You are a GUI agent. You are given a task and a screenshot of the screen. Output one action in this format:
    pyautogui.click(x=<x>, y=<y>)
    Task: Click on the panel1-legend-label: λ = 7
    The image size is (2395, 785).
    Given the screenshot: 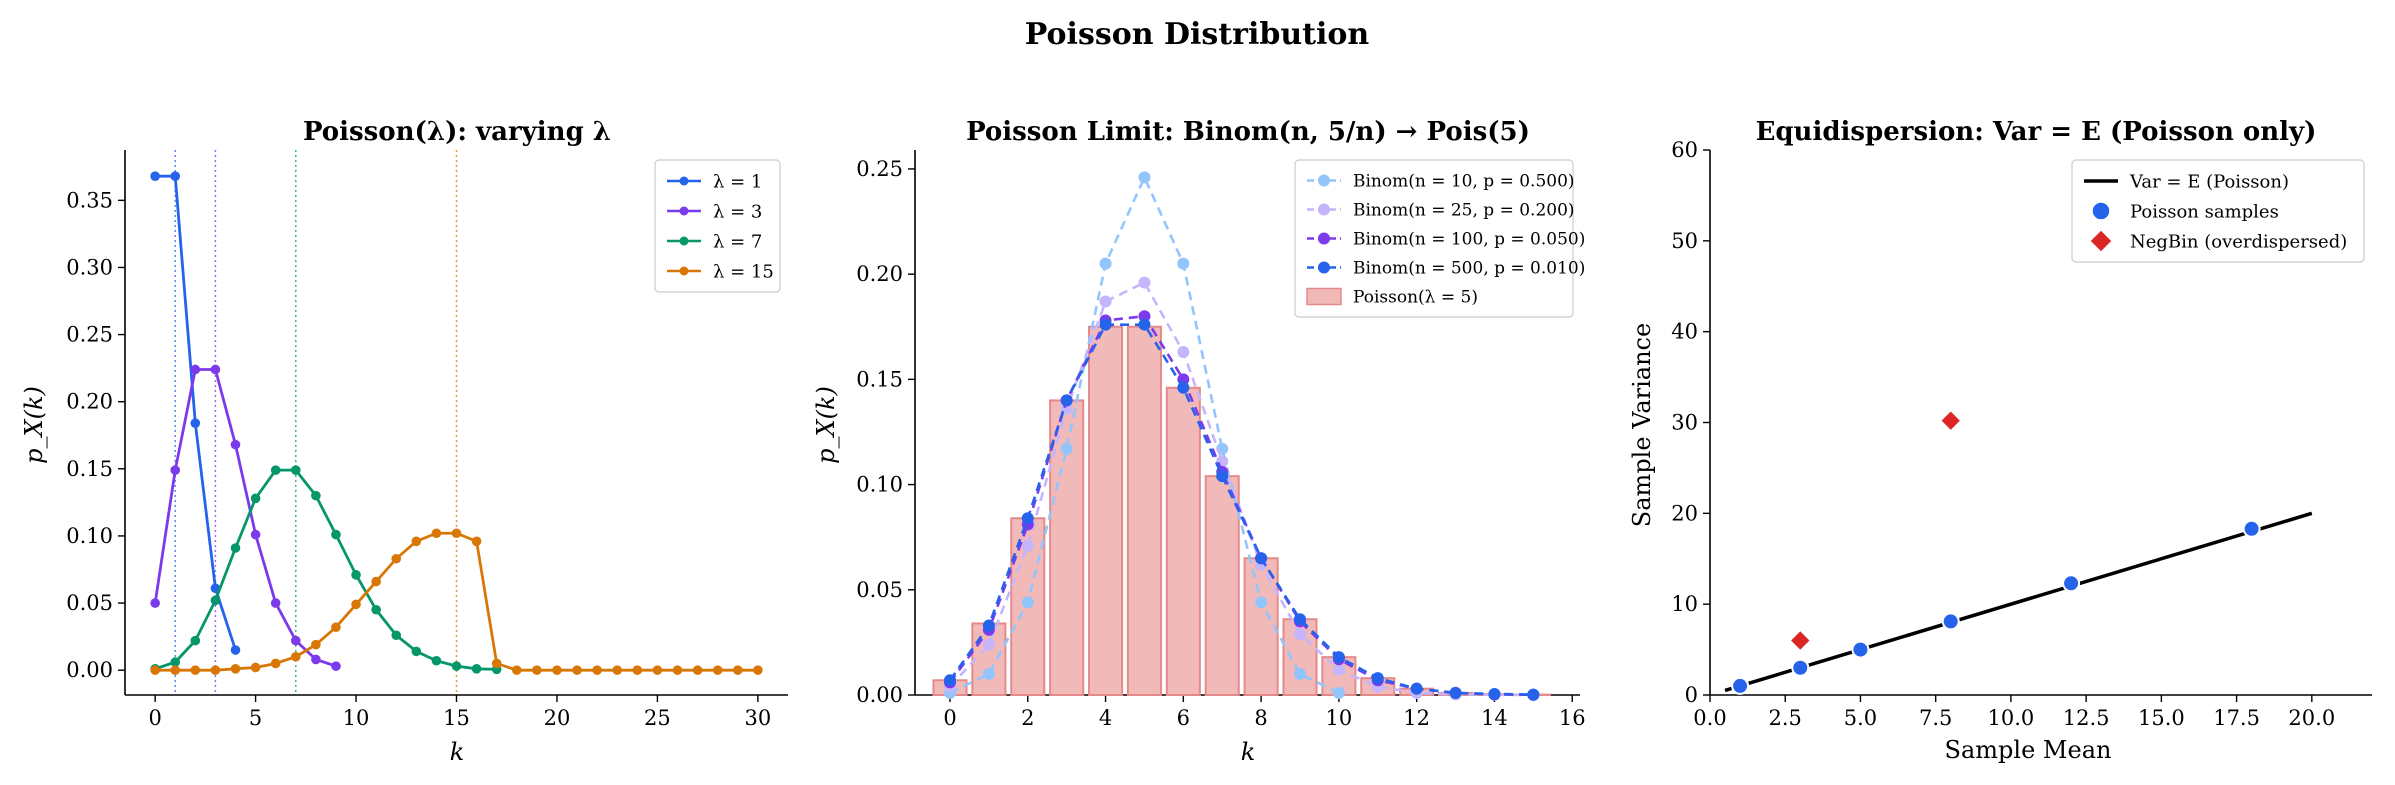 What is the action you would take?
    pyautogui.click(x=737, y=241)
    